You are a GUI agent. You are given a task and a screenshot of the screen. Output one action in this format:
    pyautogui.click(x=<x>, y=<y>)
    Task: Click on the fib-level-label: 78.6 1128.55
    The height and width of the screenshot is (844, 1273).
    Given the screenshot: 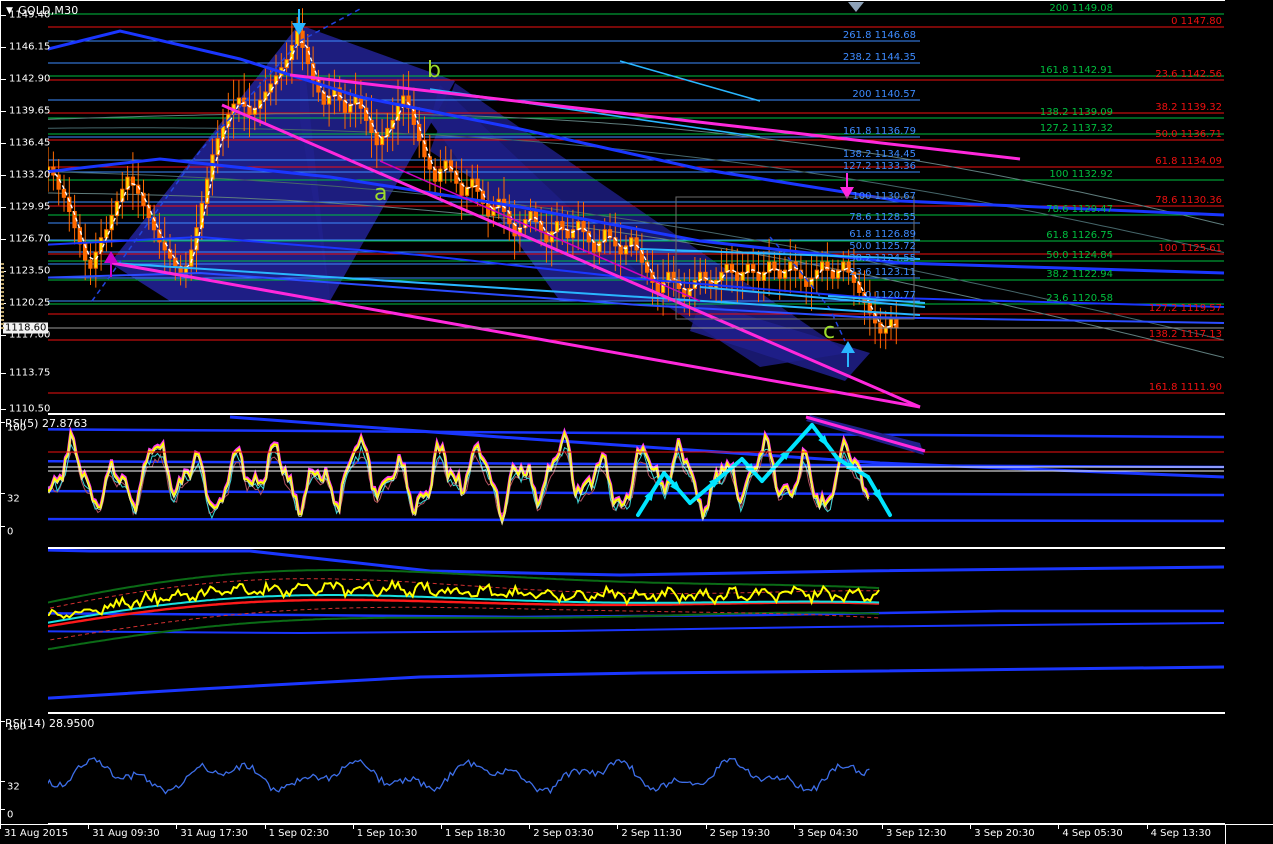 What is the action you would take?
    pyautogui.click(x=882, y=217)
    